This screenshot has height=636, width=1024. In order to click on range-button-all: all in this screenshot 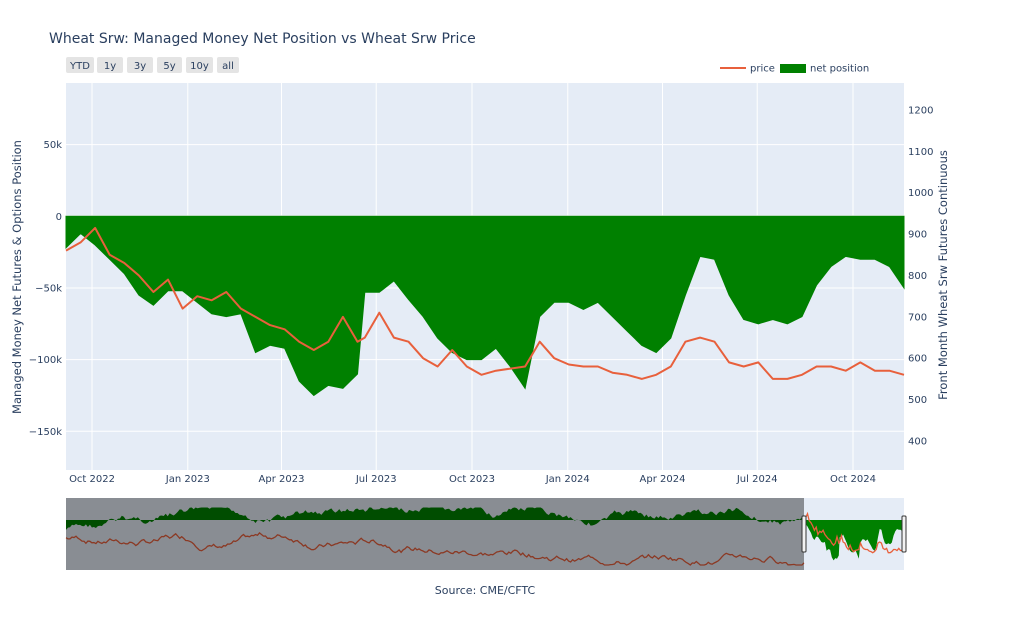, I will do `click(228, 65)`.